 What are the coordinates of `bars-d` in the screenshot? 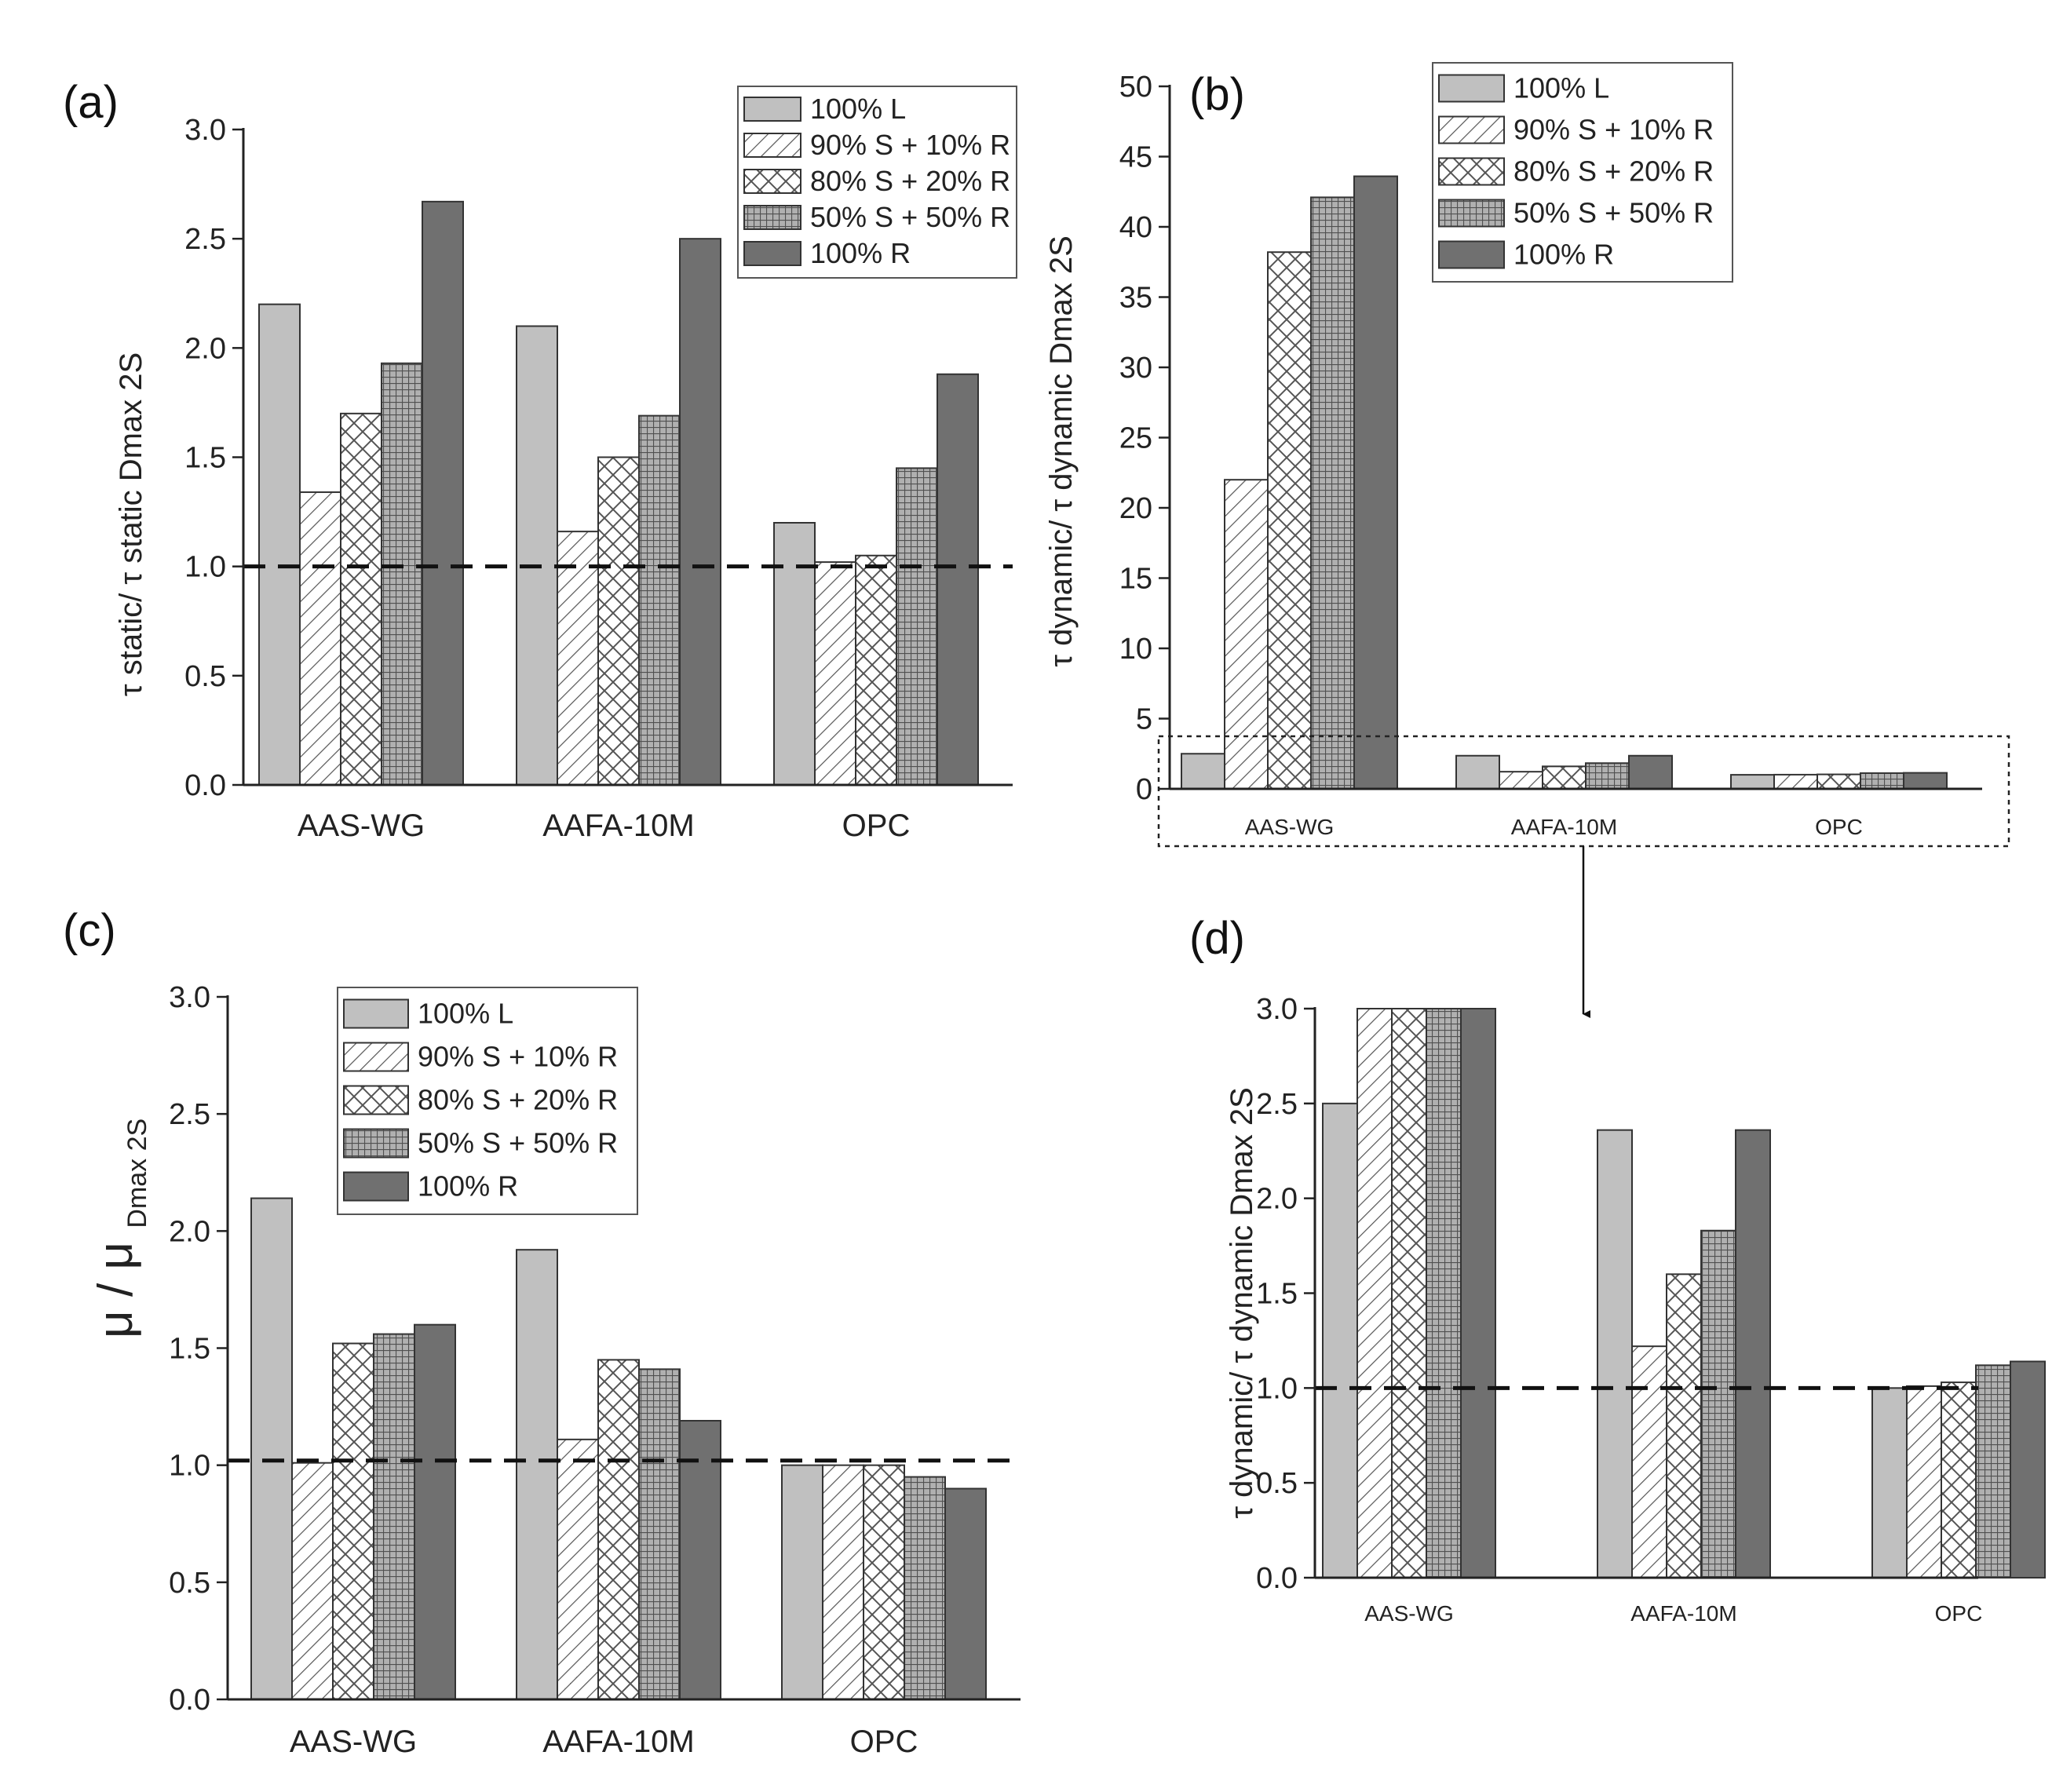 It's located at (1684, 1294).